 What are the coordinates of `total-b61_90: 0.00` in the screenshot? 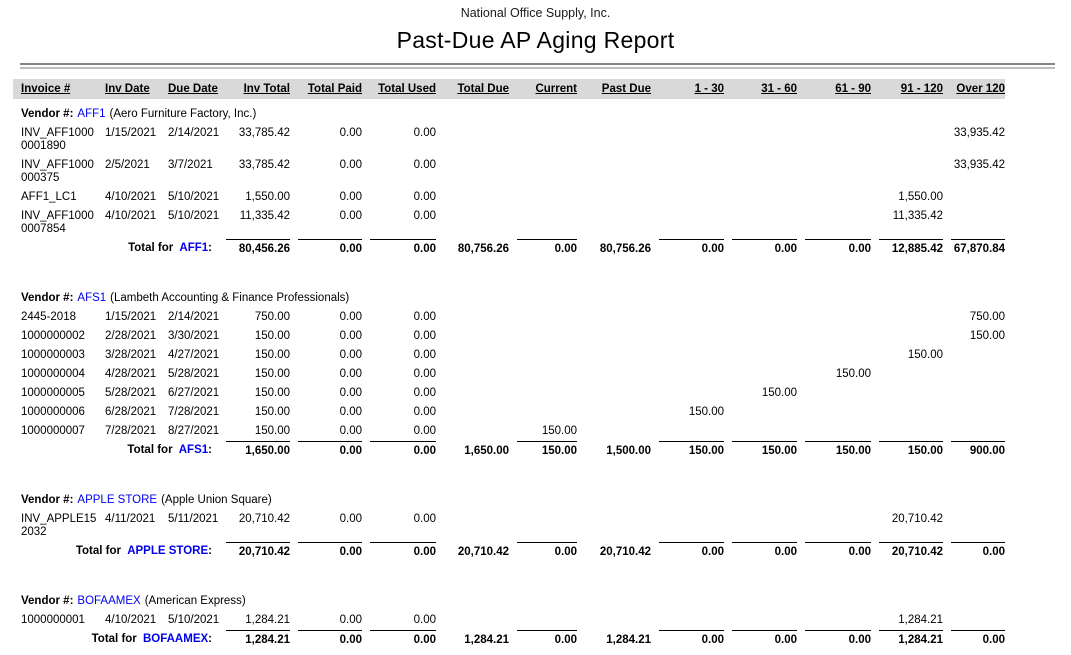 It's located at (834, 549).